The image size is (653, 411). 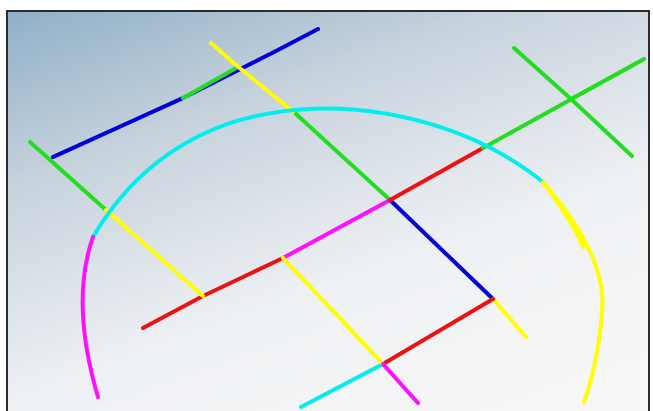 I want to click on cross-green-b, so click(x=607, y=79).